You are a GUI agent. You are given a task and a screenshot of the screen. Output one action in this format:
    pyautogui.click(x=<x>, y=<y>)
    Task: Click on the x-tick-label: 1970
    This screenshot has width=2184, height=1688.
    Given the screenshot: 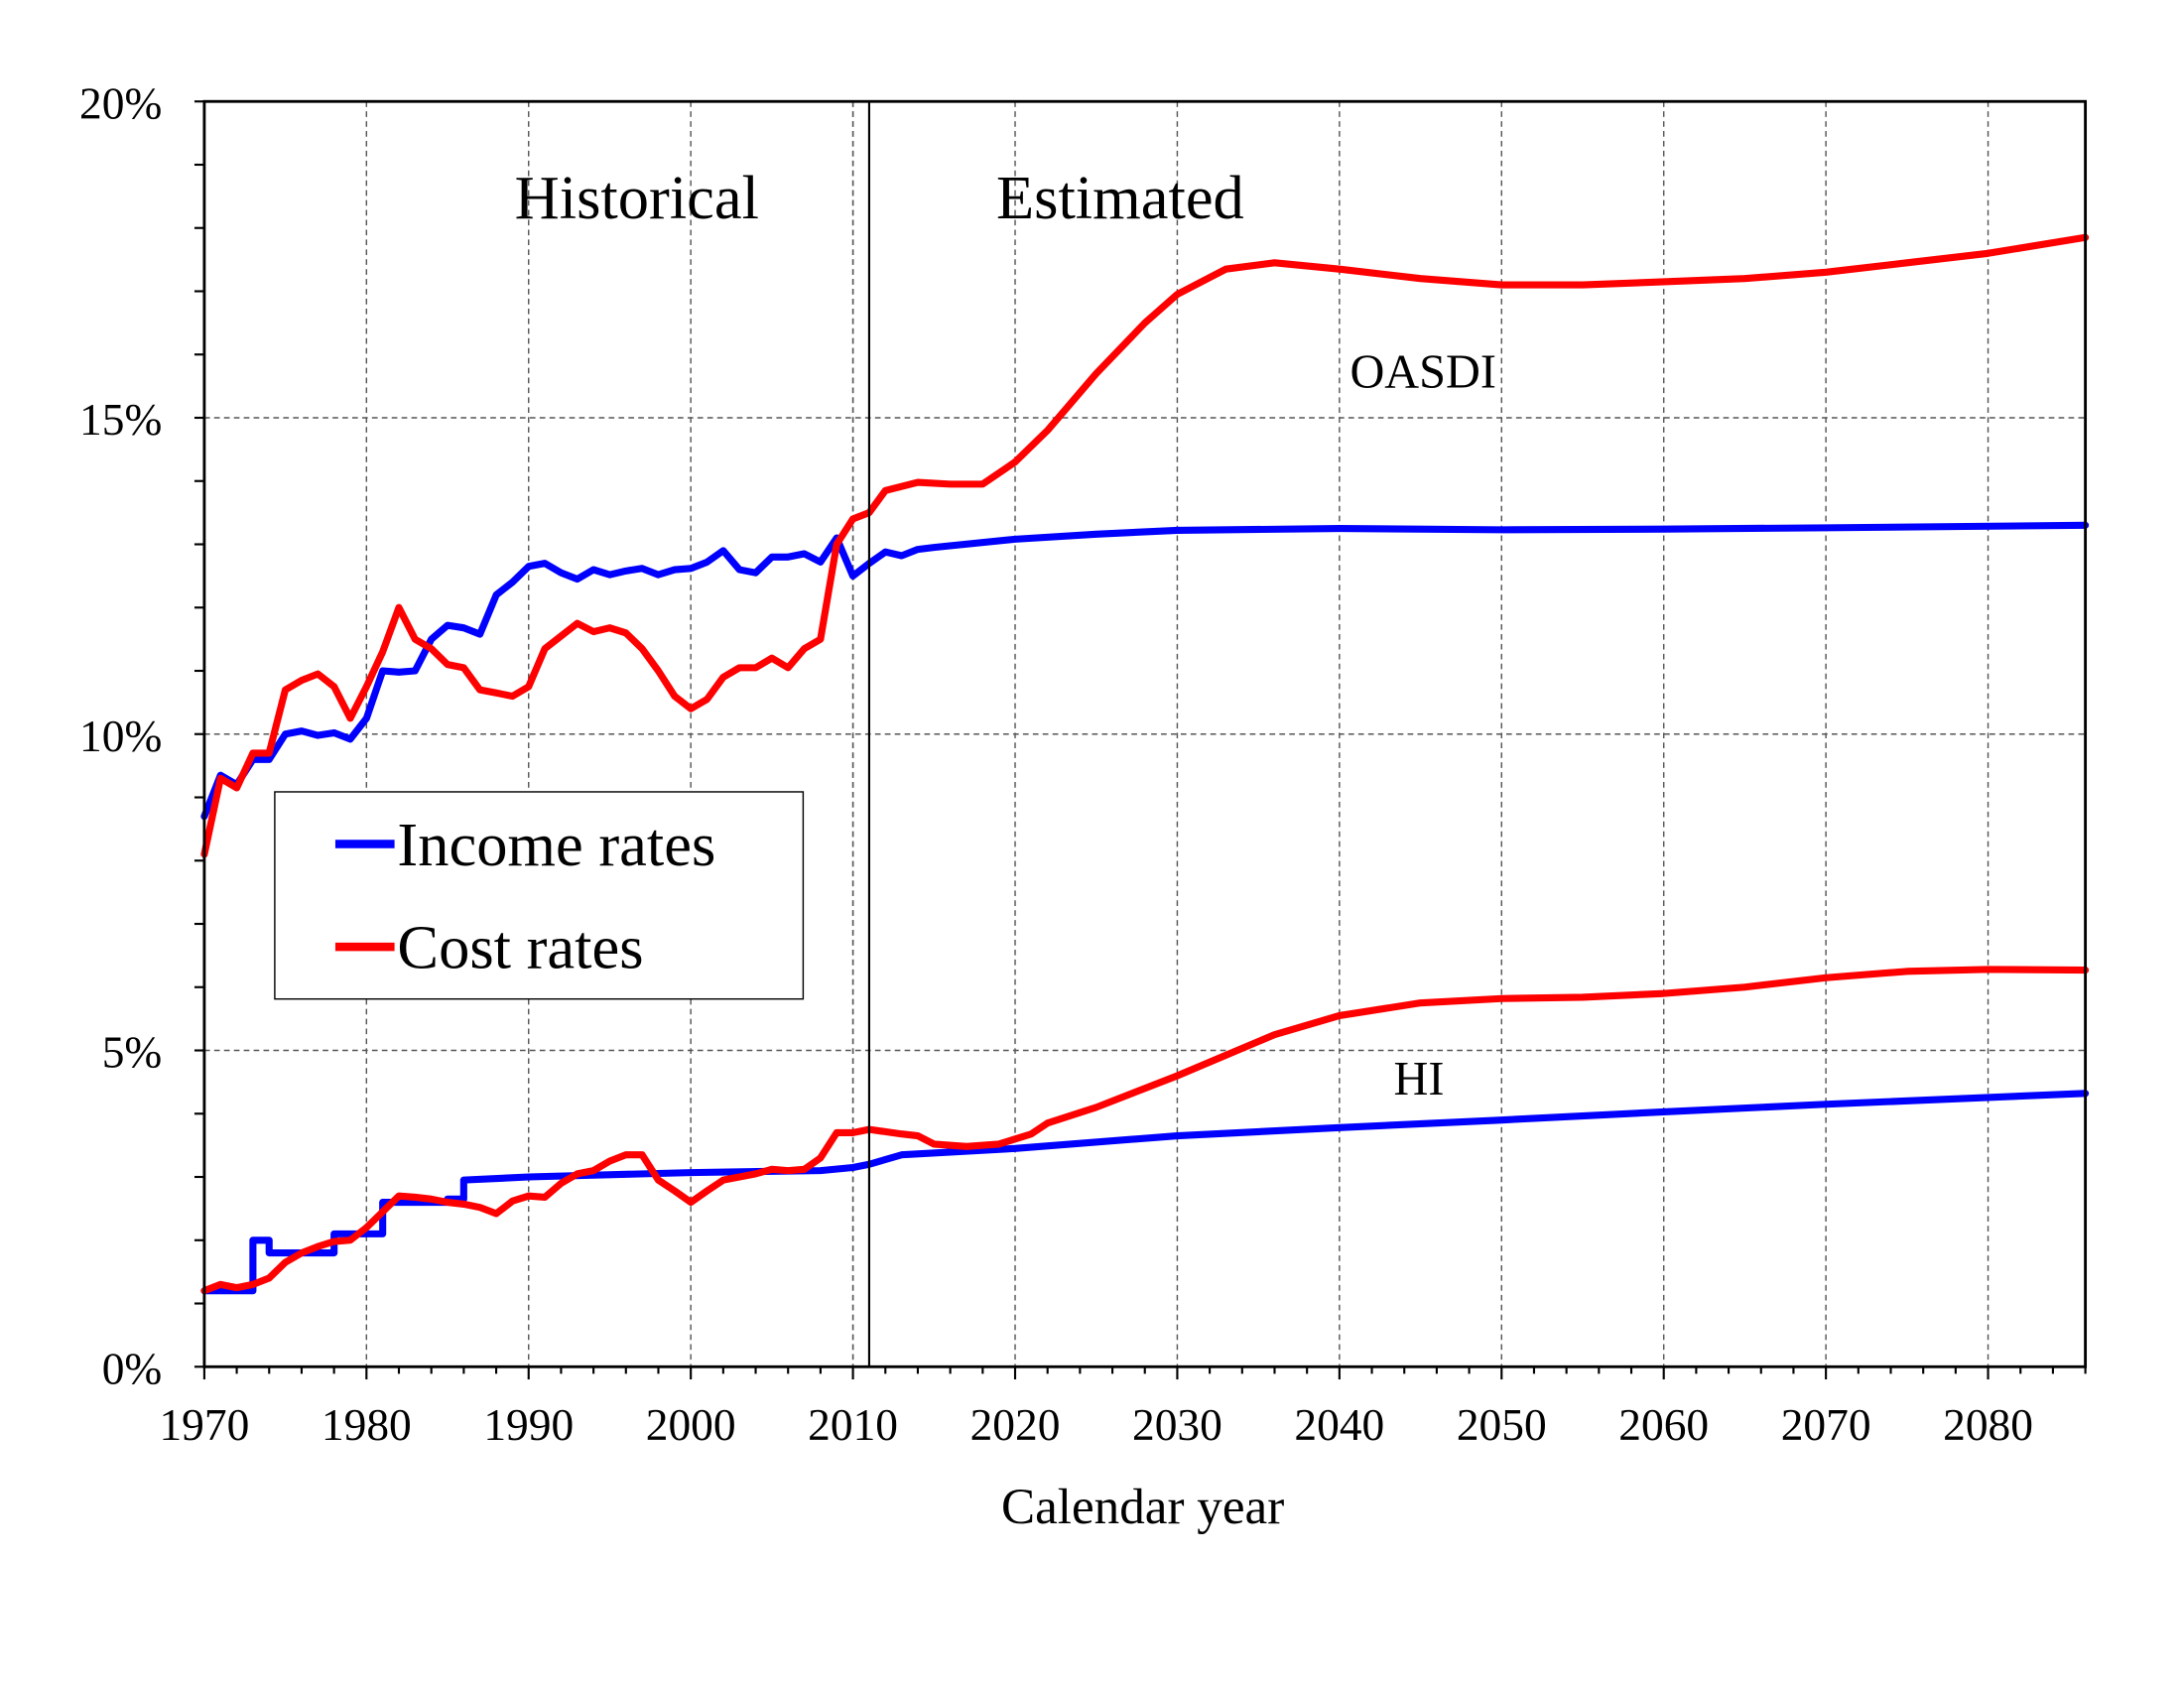 What is the action you would take?
    pyautogui.click(x=204, y=1425)
    